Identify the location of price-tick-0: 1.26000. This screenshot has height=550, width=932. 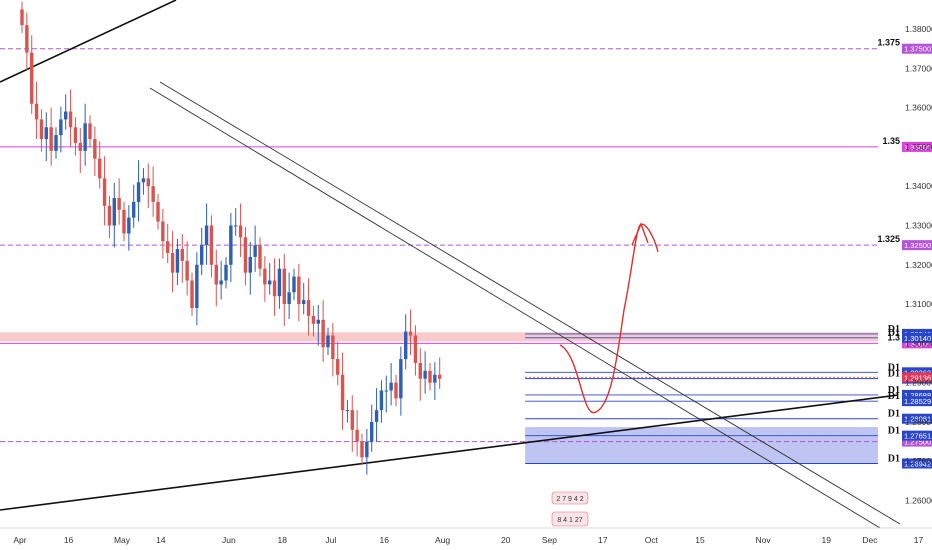
(918, 501).